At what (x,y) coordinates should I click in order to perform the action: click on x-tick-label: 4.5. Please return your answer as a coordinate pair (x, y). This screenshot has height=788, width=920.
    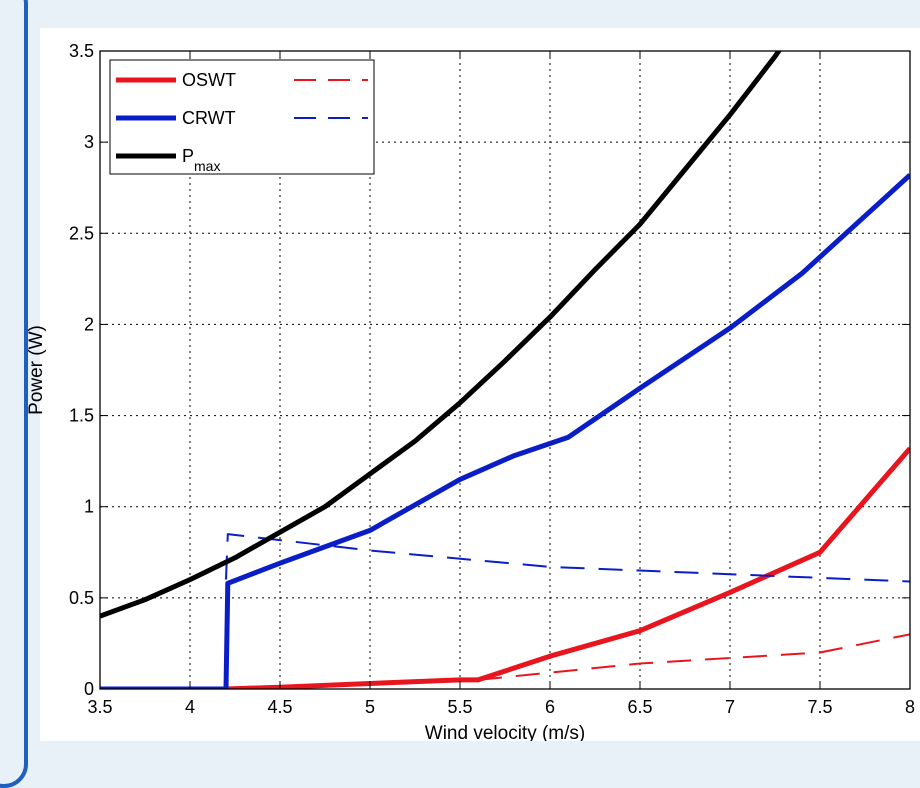
    Looking at the image, I should click on (279, 707).